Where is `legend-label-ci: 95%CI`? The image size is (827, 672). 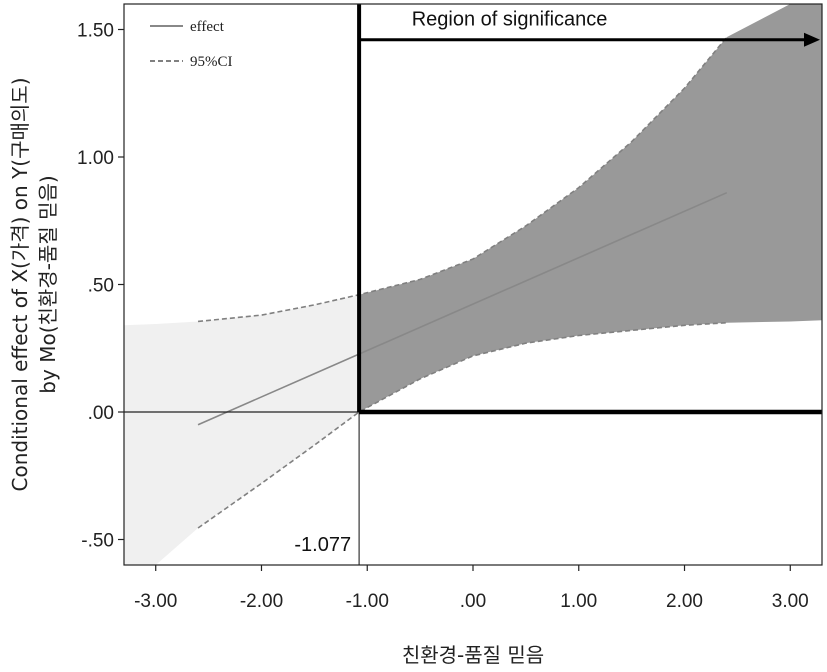
legend-label-ci: 95%CI is located at coordinates (211, 62).